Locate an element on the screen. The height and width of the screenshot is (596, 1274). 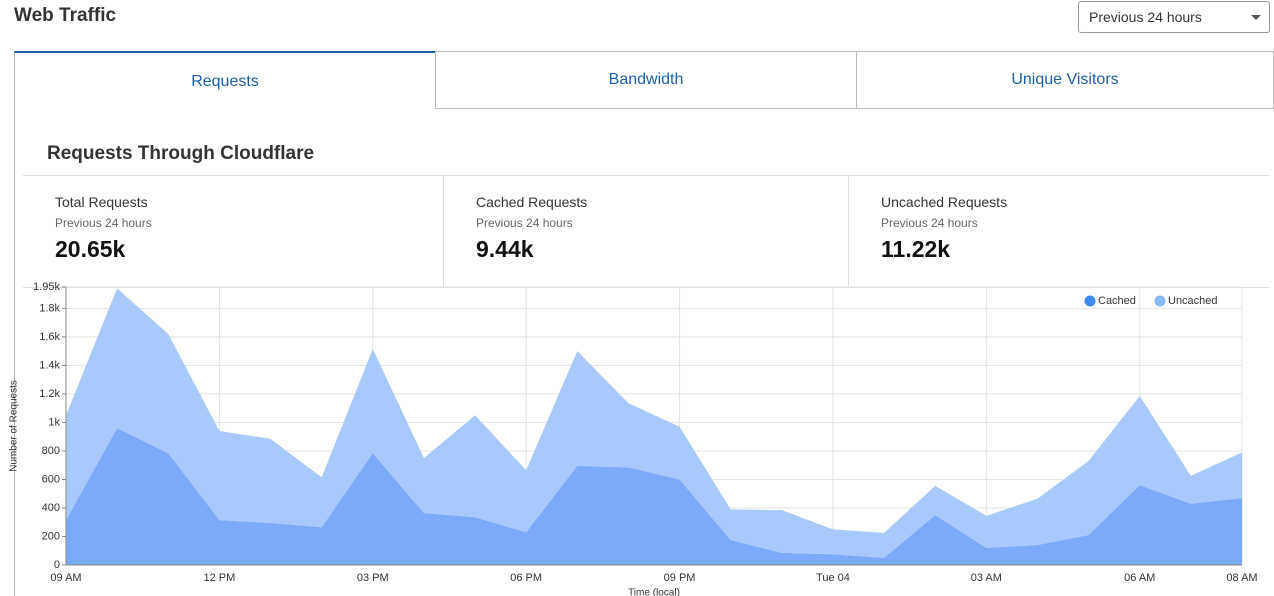
y-tick-label: 1.8k is located at coordinates (49, 308).